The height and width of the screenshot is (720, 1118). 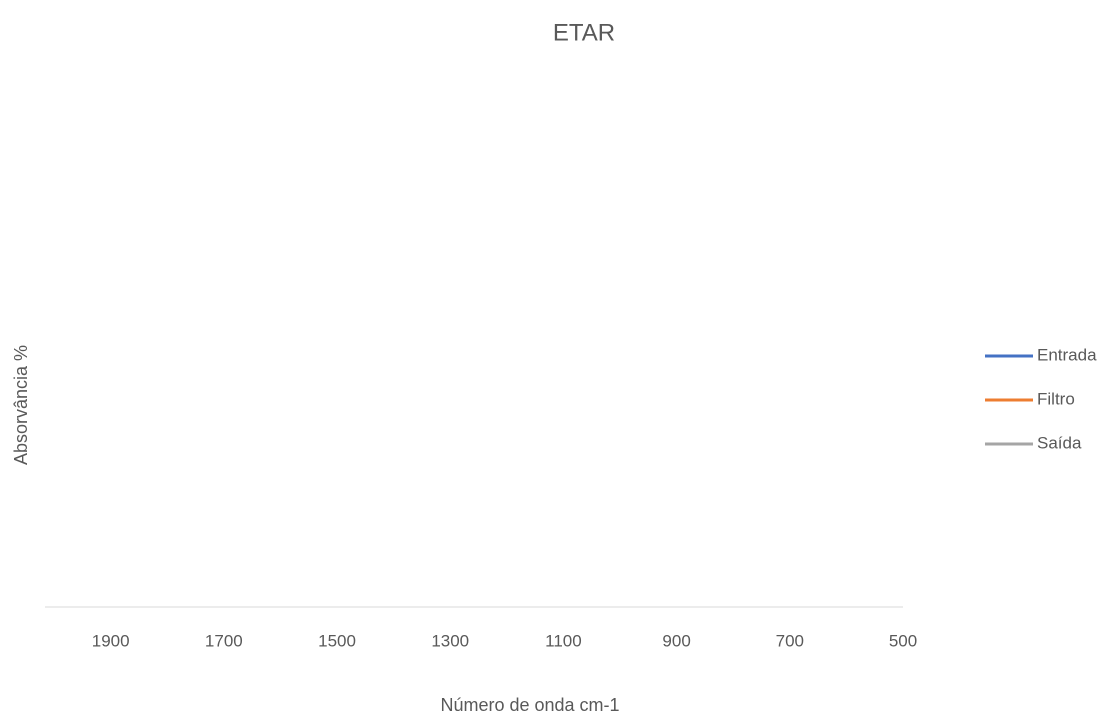 What do you see at coordinates (450, 640) in the screenshot?
I see `x-tick-label: 1300` at bounding box center [450, 640].